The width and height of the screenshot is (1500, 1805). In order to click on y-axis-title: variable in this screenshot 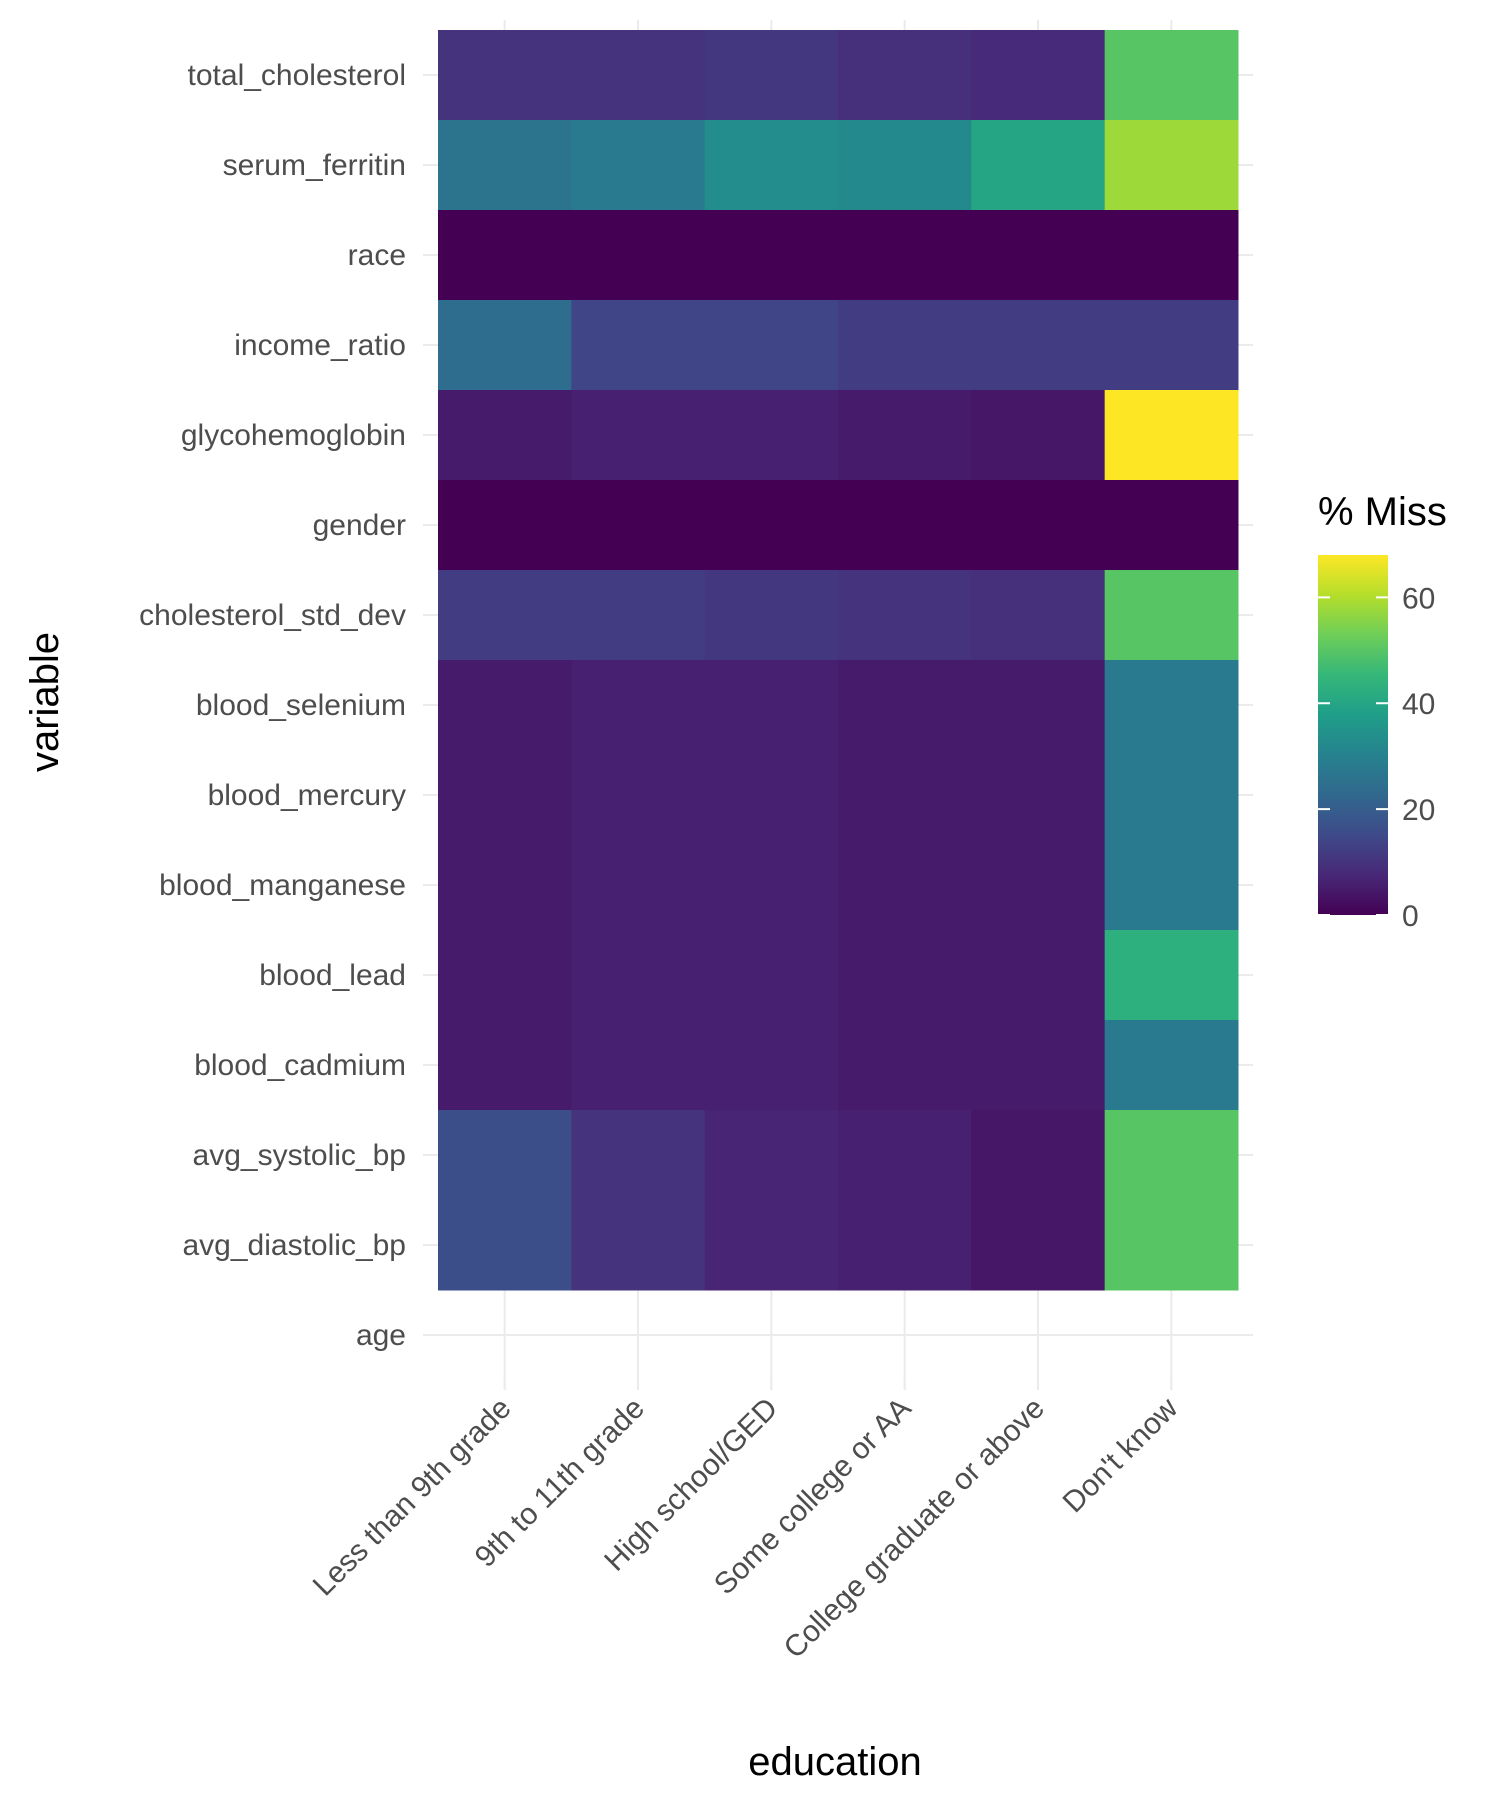, I will do `click(45, 702)`.